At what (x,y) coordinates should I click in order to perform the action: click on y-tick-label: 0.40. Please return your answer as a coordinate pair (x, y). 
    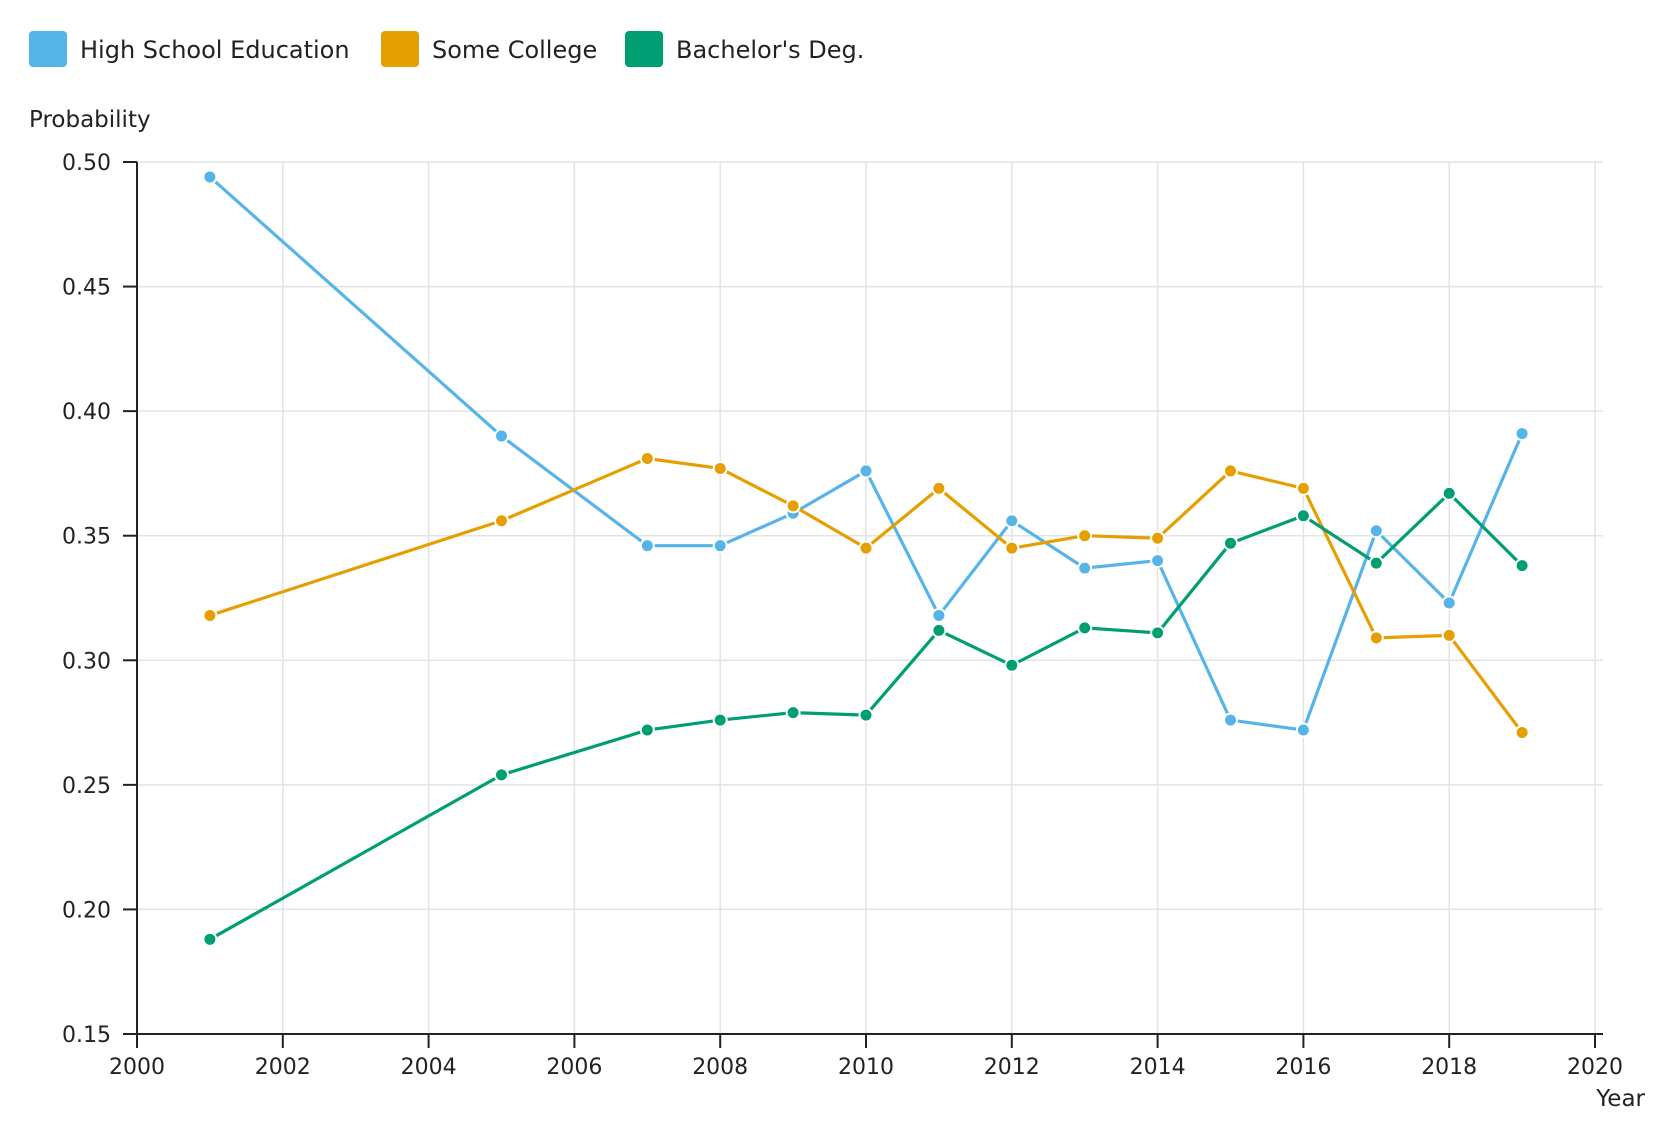
    Looking at the image, I should click on (86, 412).